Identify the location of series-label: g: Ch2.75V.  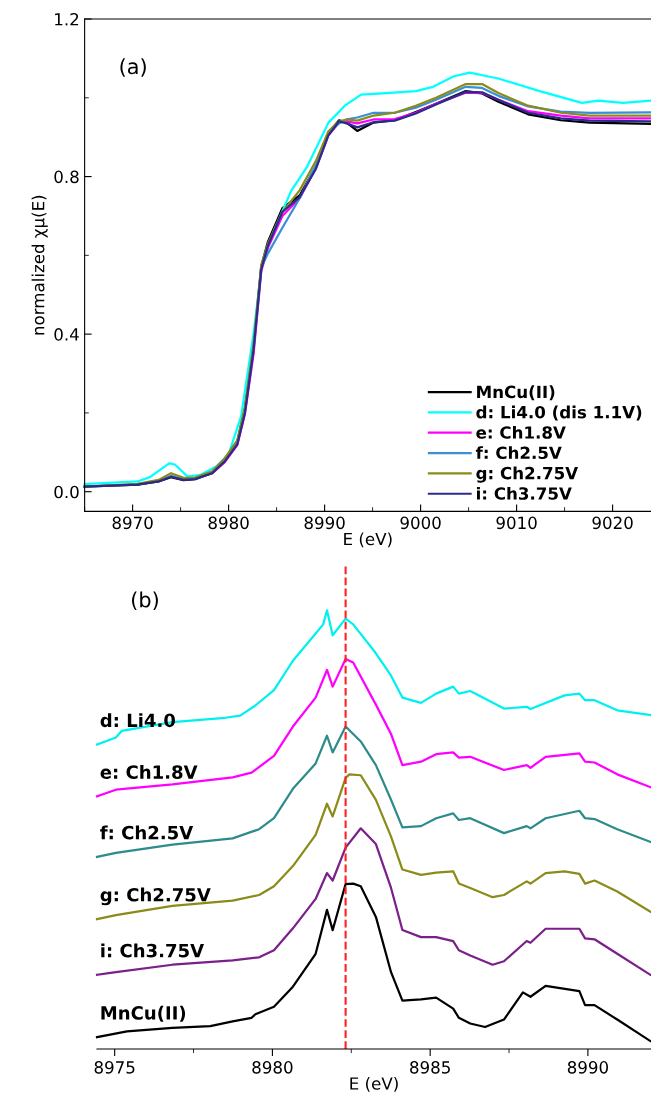
(155, 896).